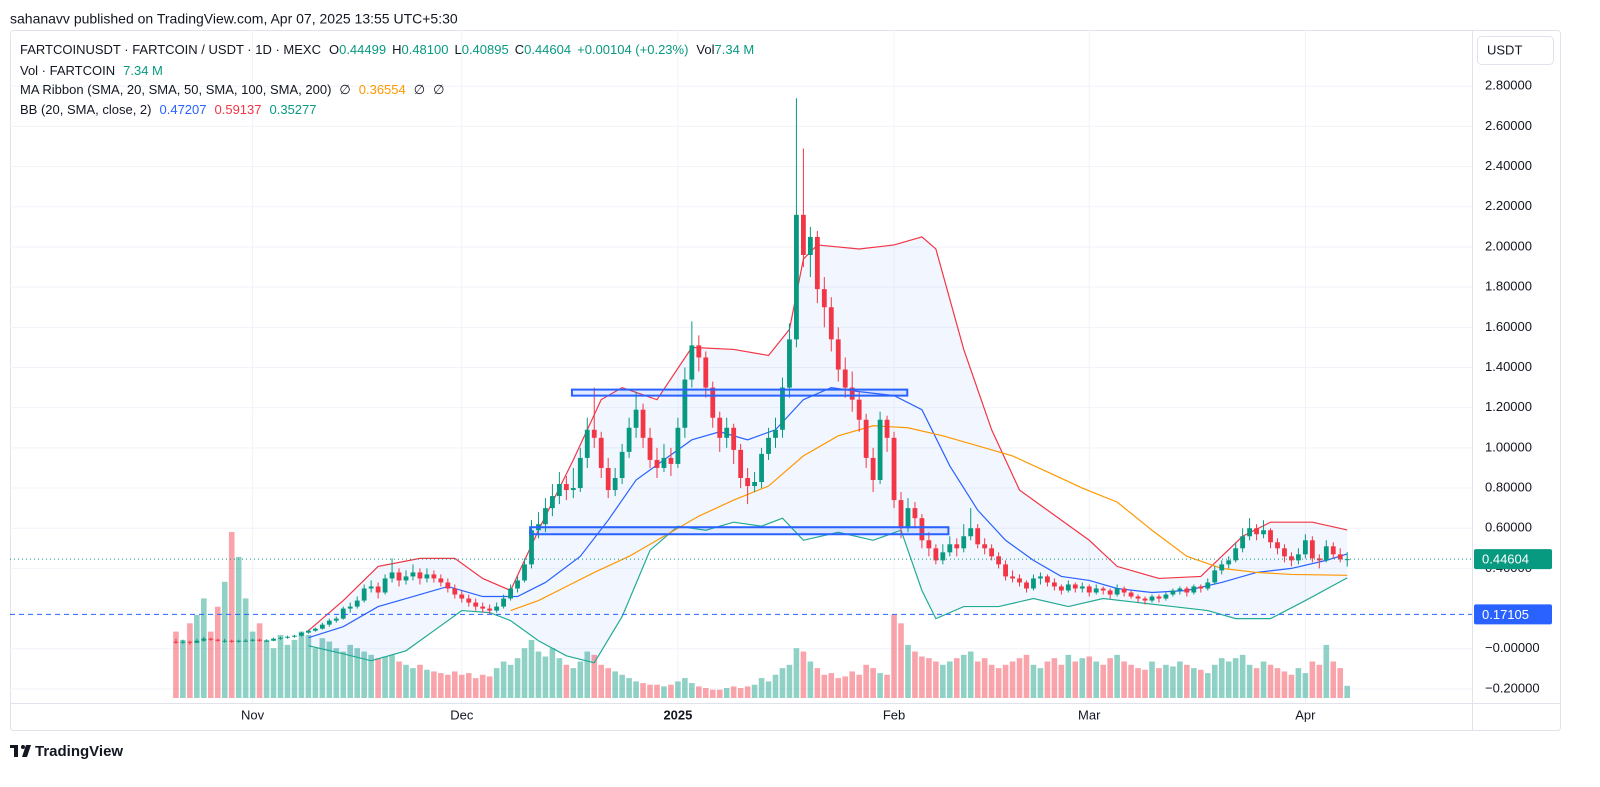 The image size is (1600, 787). I want to click on o-label: O, so click(334, 49).